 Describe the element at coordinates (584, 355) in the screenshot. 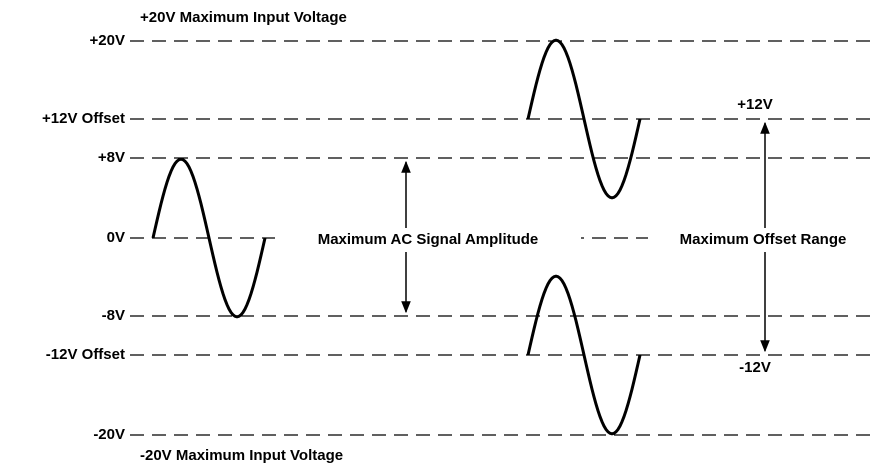

I see `lower-wave` at that location.